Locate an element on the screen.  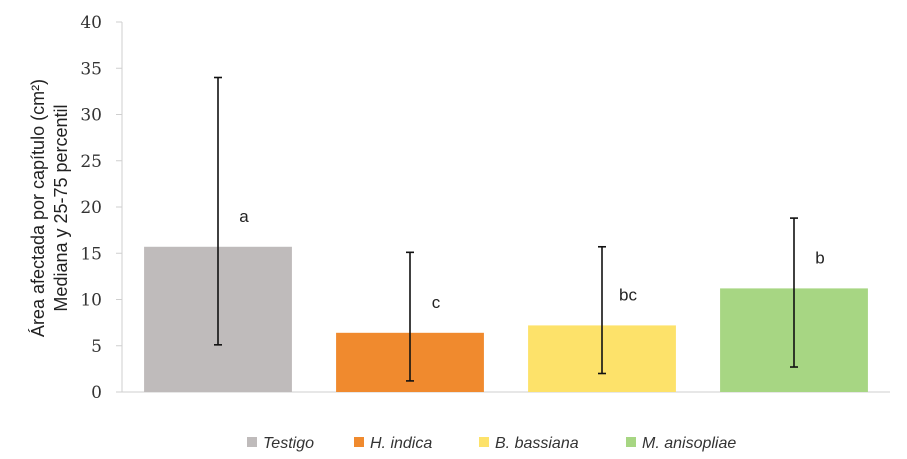
y-tick-label: 10 is located at coordinates (91, 301).